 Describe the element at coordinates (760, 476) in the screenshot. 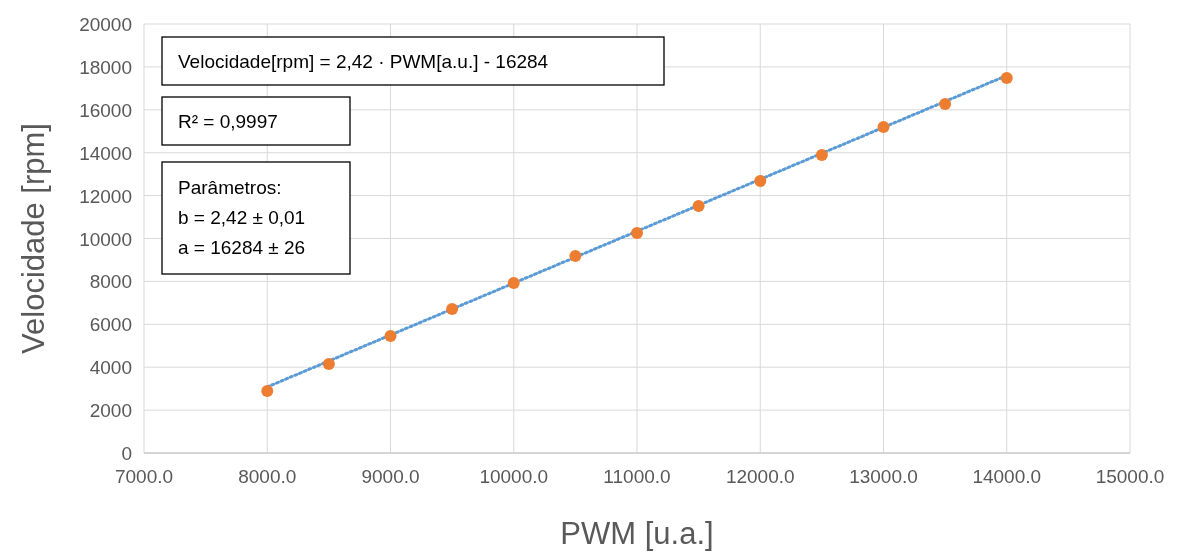

I see `x-tick-label: 12000.0` at that location.